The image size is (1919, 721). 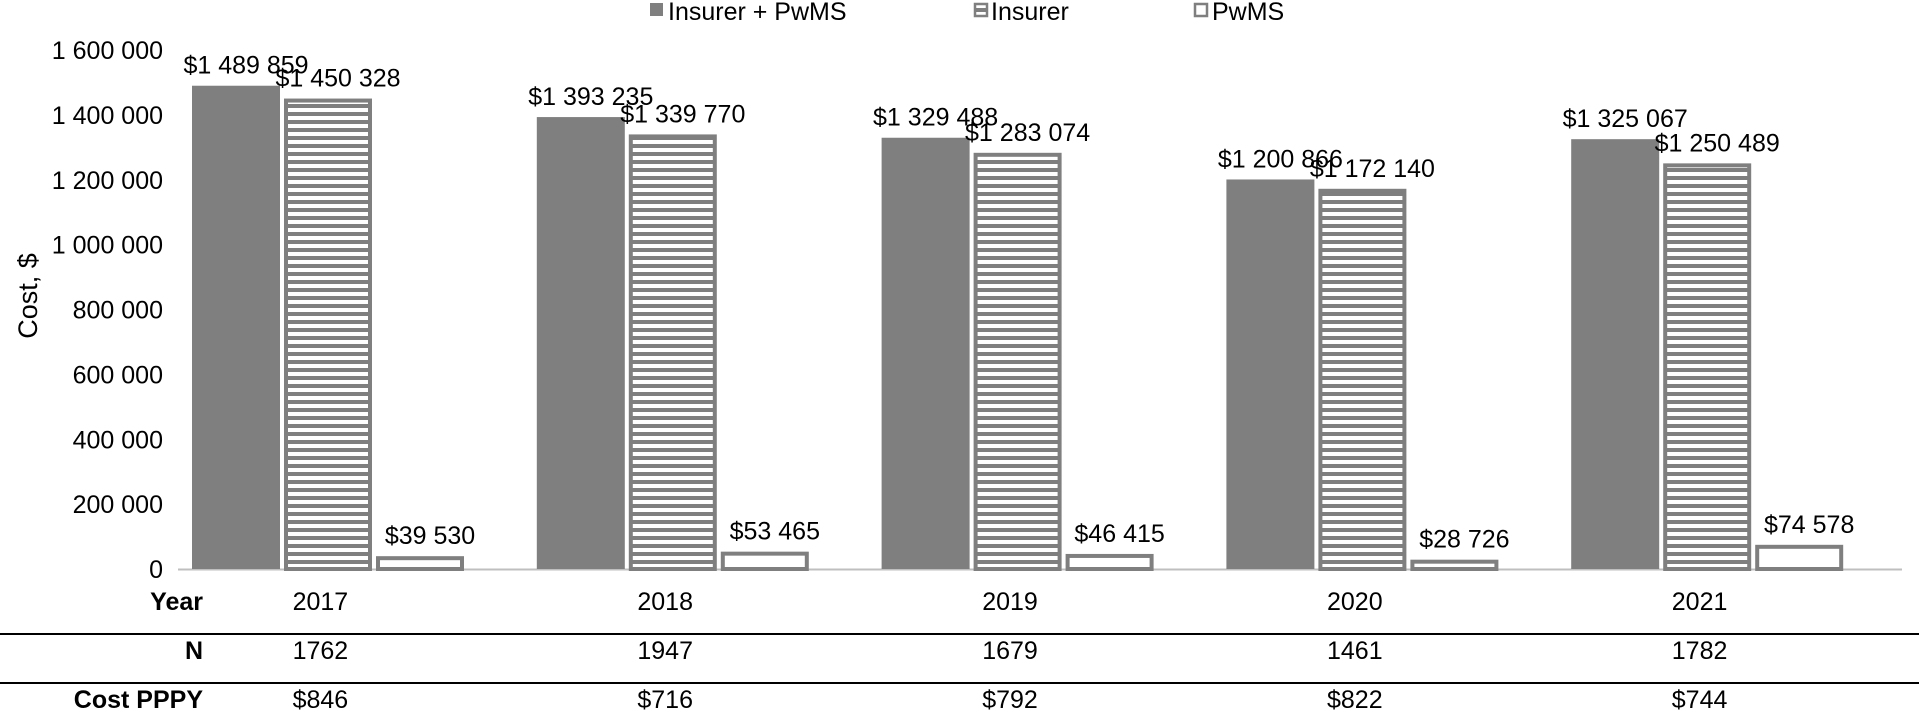 What do you see at coordinates (1010, 602) in the screenshot?
I see `table-cell: 2019` at bounding box center [1010, 602].